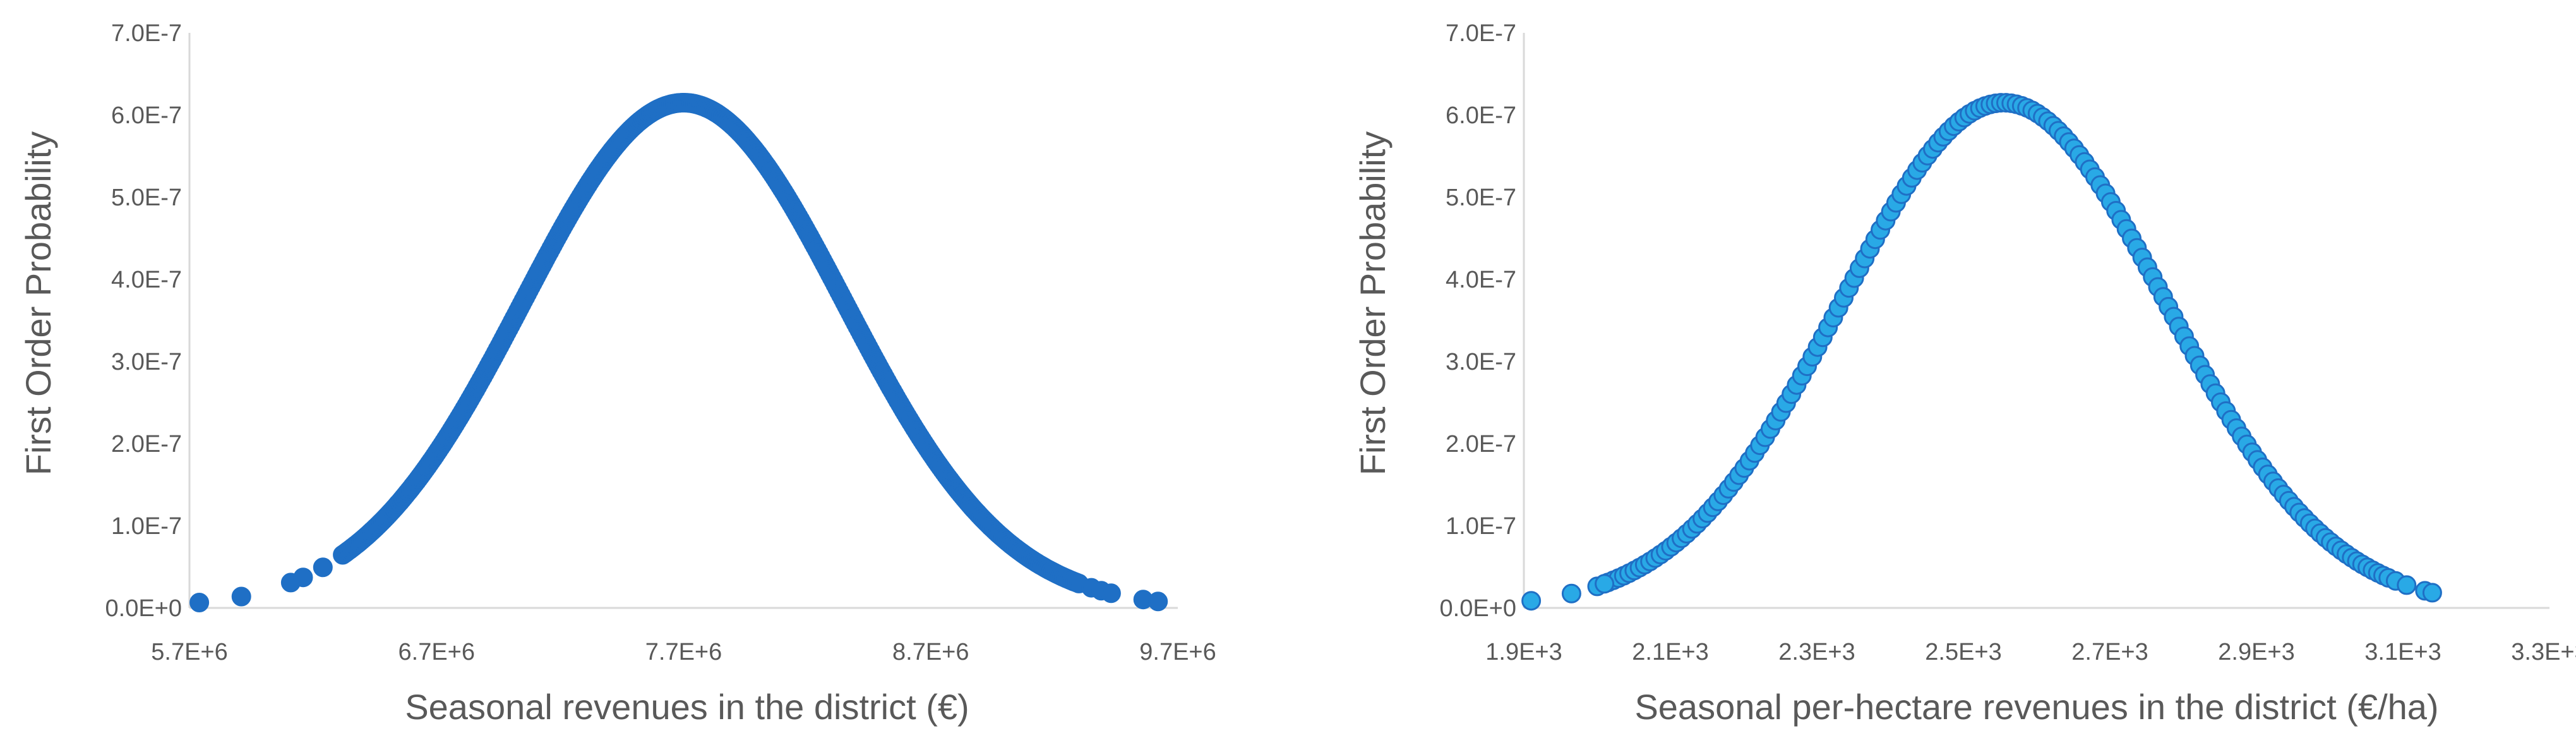 The height and width of the screenshot is (740, 2576). Describe the element at coordinates (930, 652) in the screenshot. I see `x-tick-label: 8.7E+6` at that location.